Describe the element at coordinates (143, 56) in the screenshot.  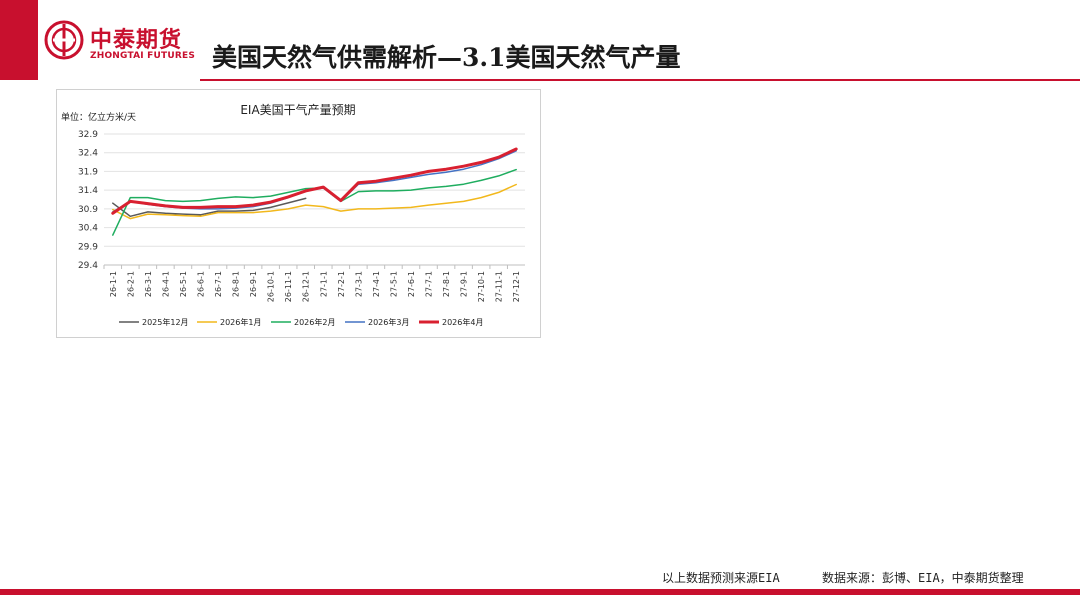
I see `logo-english-name: ZHONGTAI FUTURES` at that location.